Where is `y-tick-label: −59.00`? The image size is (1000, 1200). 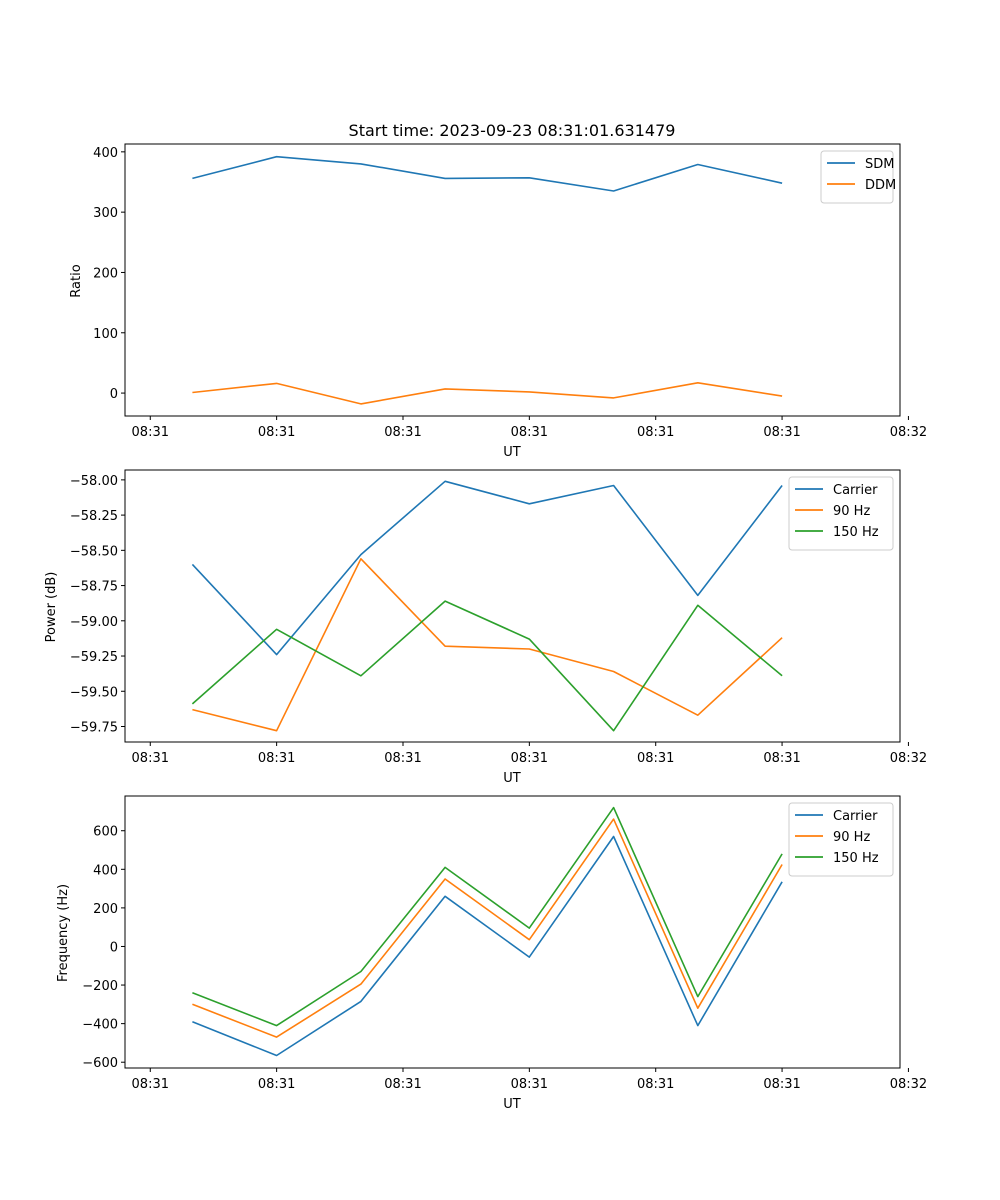 y-tick-label: −59.00 is located at coordinates (94, 622).